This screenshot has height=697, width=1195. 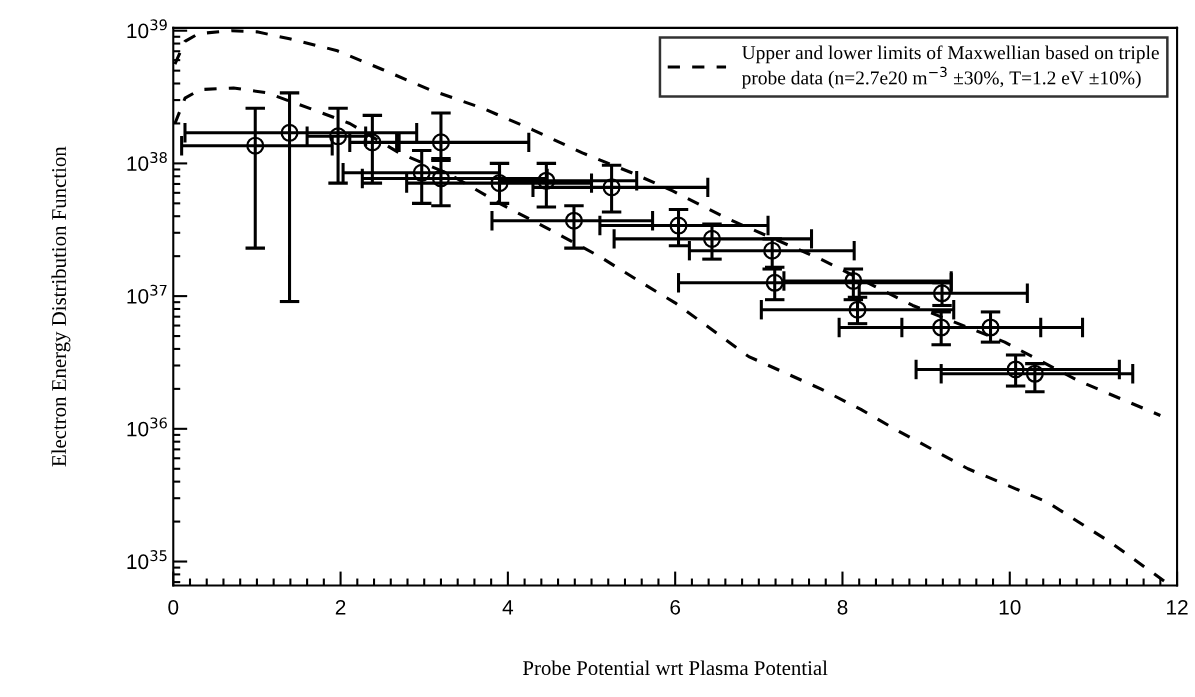 What do you see at coordinates (1010, 607) in the screenshot?
I see `x-tick-label: 10` at bounding box center [1010, 607].